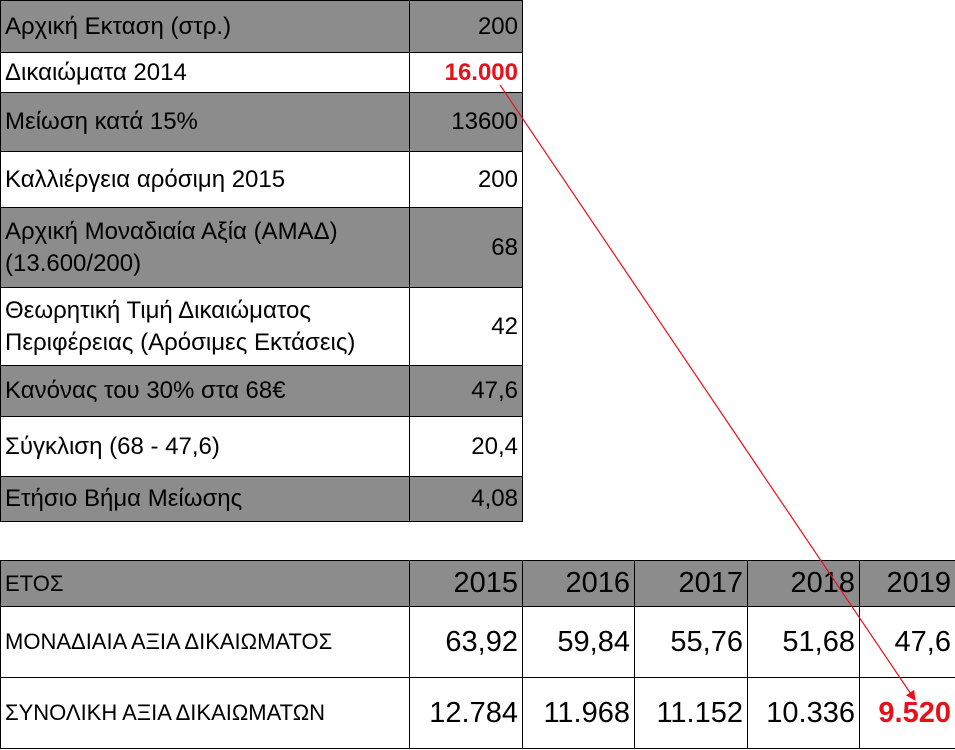 The height and width of the screenshot is (750, 955). I want to click on row-label: Καλλιέργεια αρόσιμη 2015, so click(205, 179).